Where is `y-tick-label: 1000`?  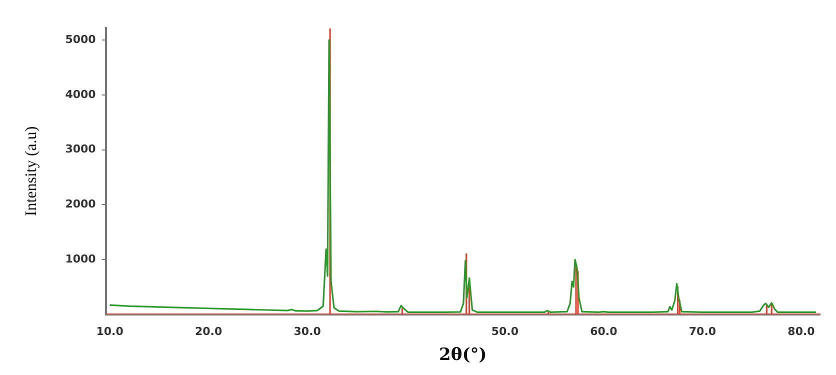
y-tick-label: 1000 is located at coordinates (80, 259).